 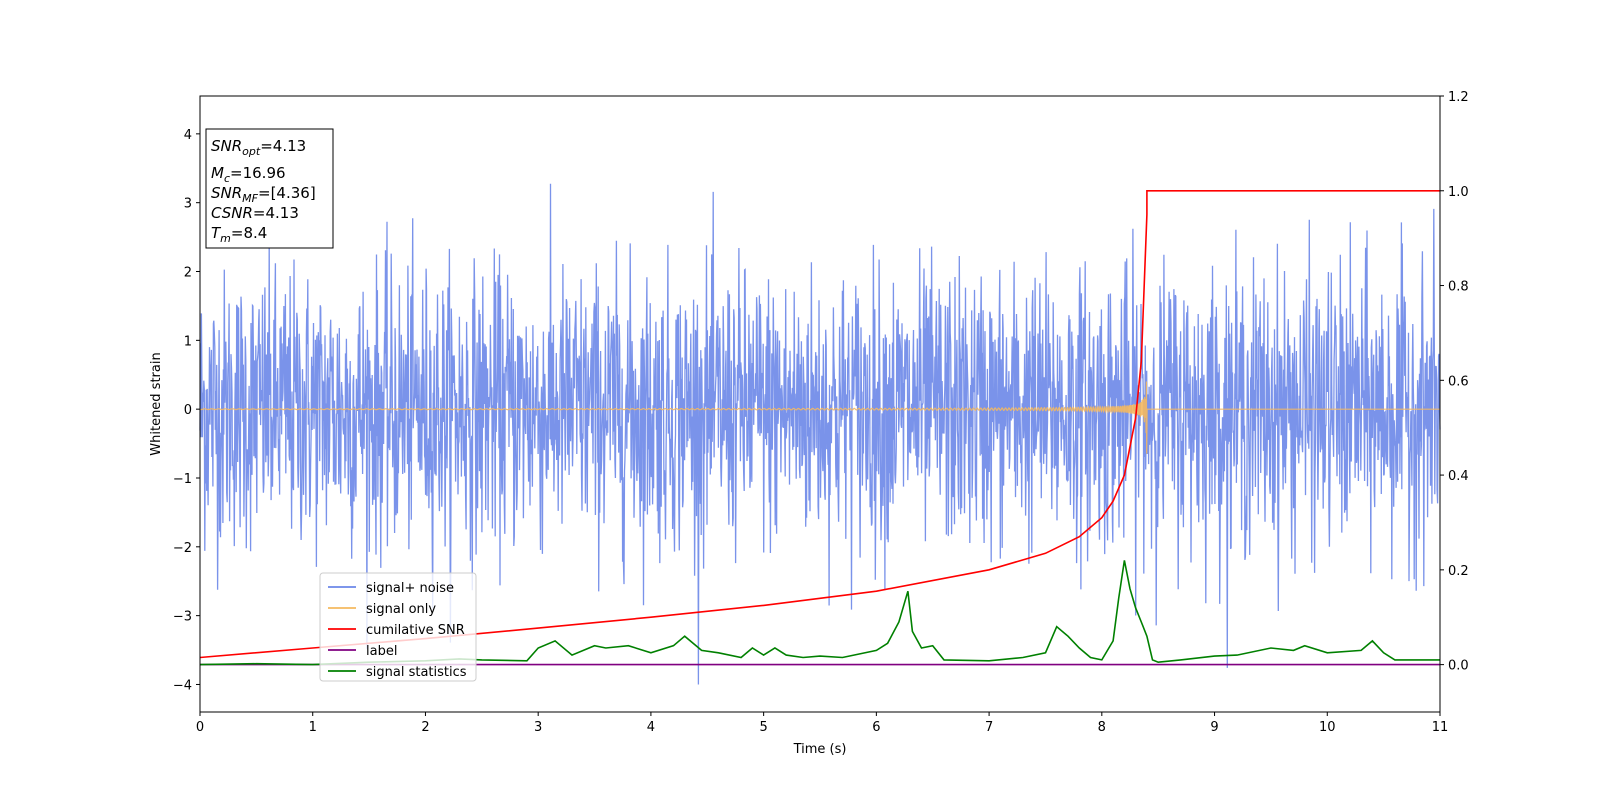 I want to click on x-tick-label: 5, so click(x=763, y=727).